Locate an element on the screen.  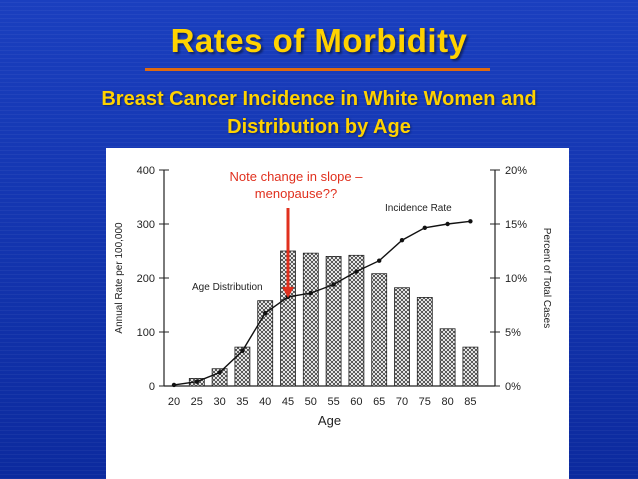
slope-note-line-2: menopause?? is located at coordinates (296, 193).